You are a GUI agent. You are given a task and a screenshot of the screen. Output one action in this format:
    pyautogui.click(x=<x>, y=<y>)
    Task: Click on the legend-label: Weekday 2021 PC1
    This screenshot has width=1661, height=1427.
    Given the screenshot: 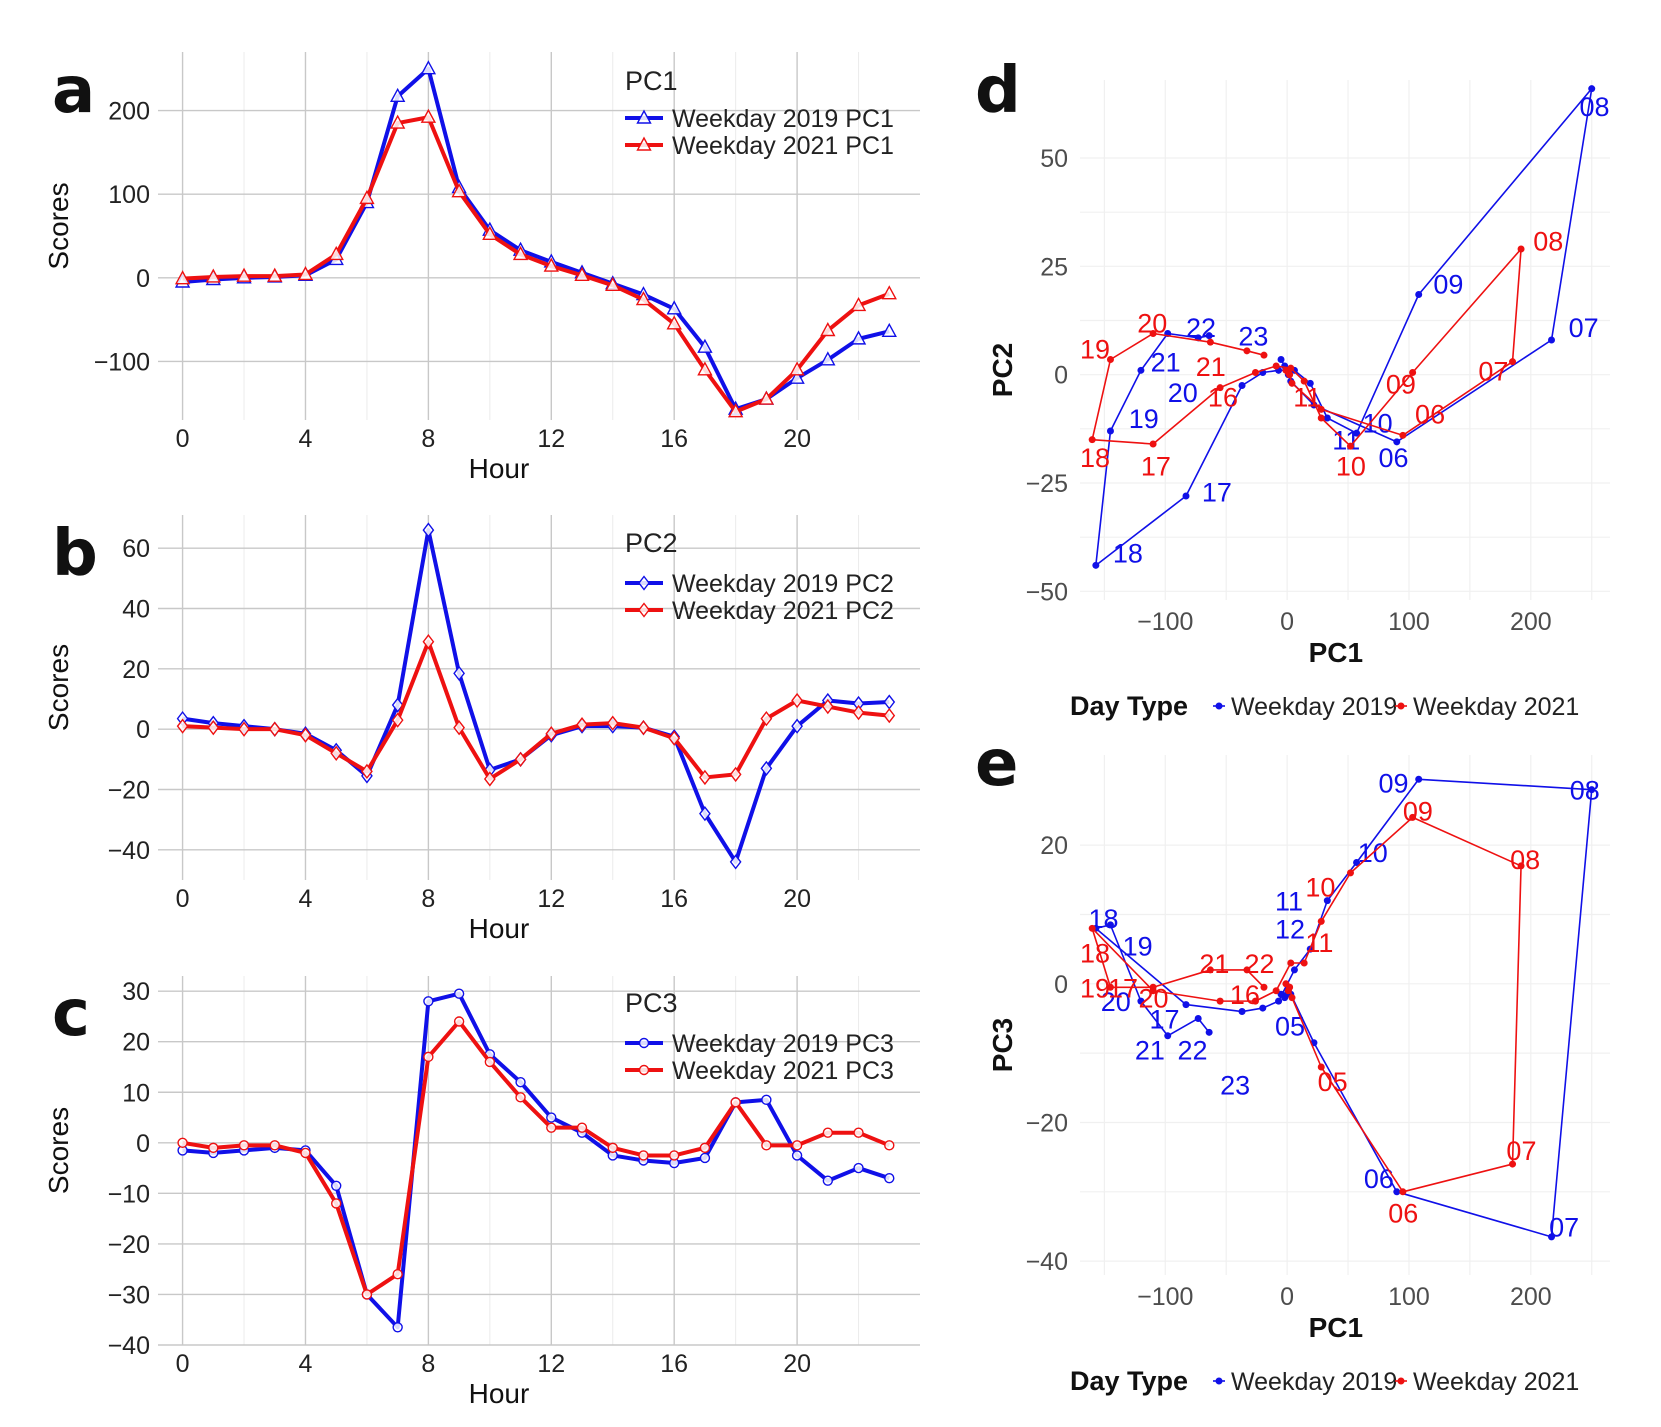 What is the action you would take?
    pyautogui.click(x=783, y=146)
    